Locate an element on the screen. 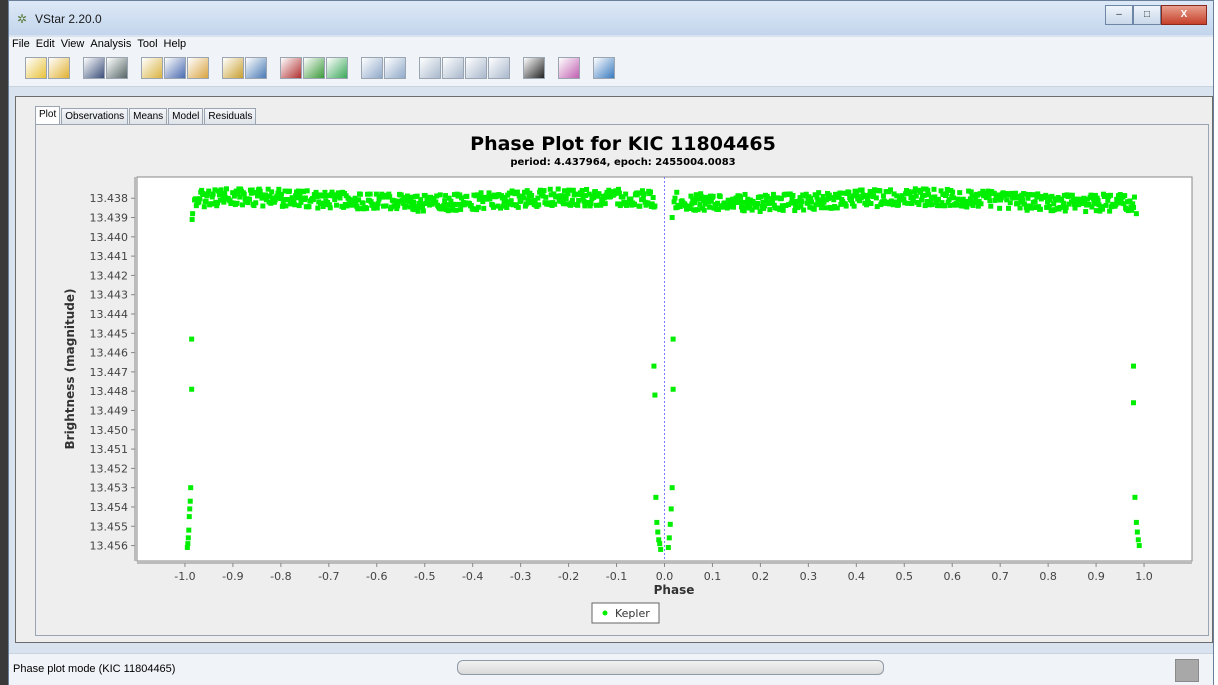  star-select-icon is located at coordinates (198, 68).